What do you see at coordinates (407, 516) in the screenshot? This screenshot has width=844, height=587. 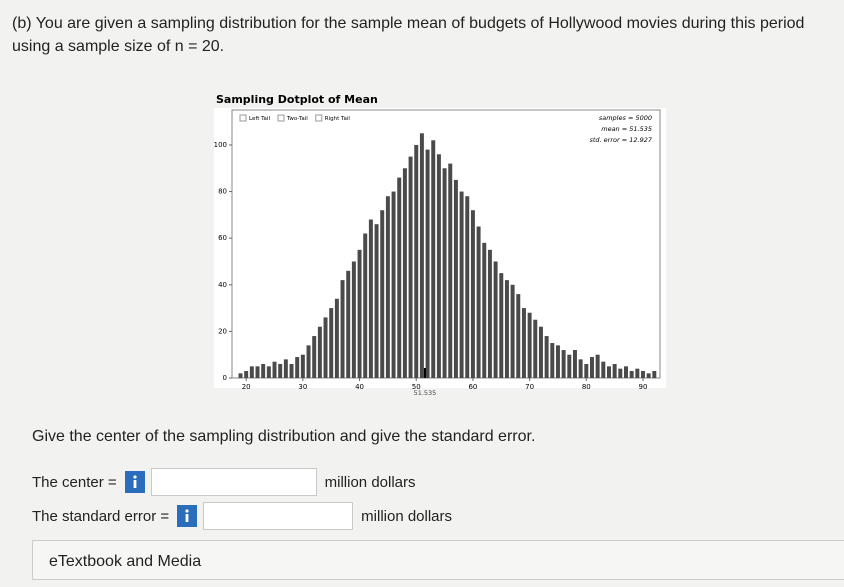 I see `se-unit: million dollars` at bounding box center [407, 516].